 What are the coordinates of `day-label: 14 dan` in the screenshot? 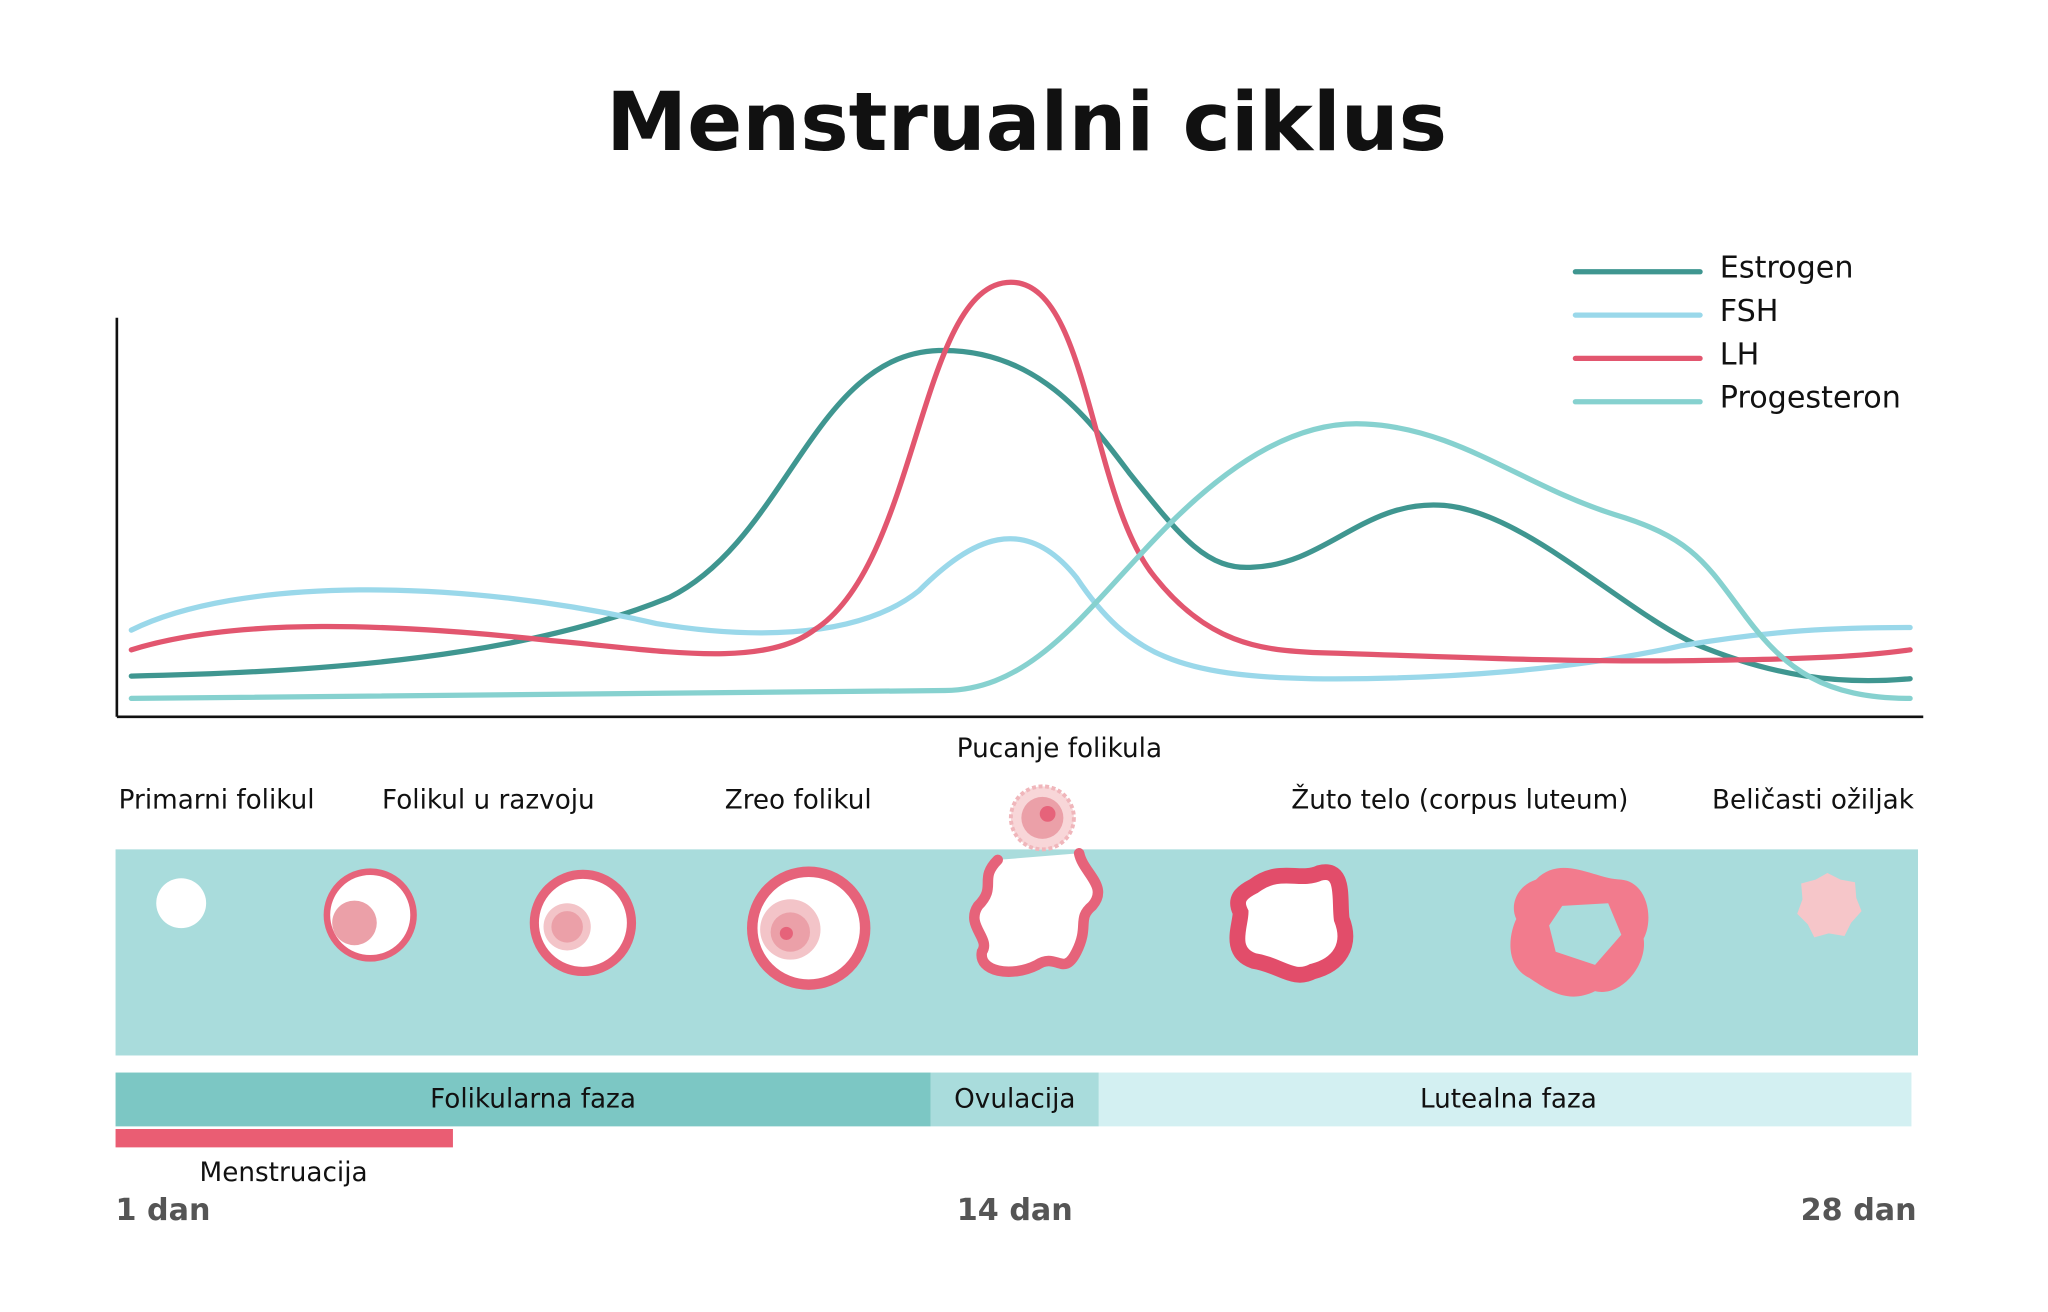 It's located at (1015, 1210).